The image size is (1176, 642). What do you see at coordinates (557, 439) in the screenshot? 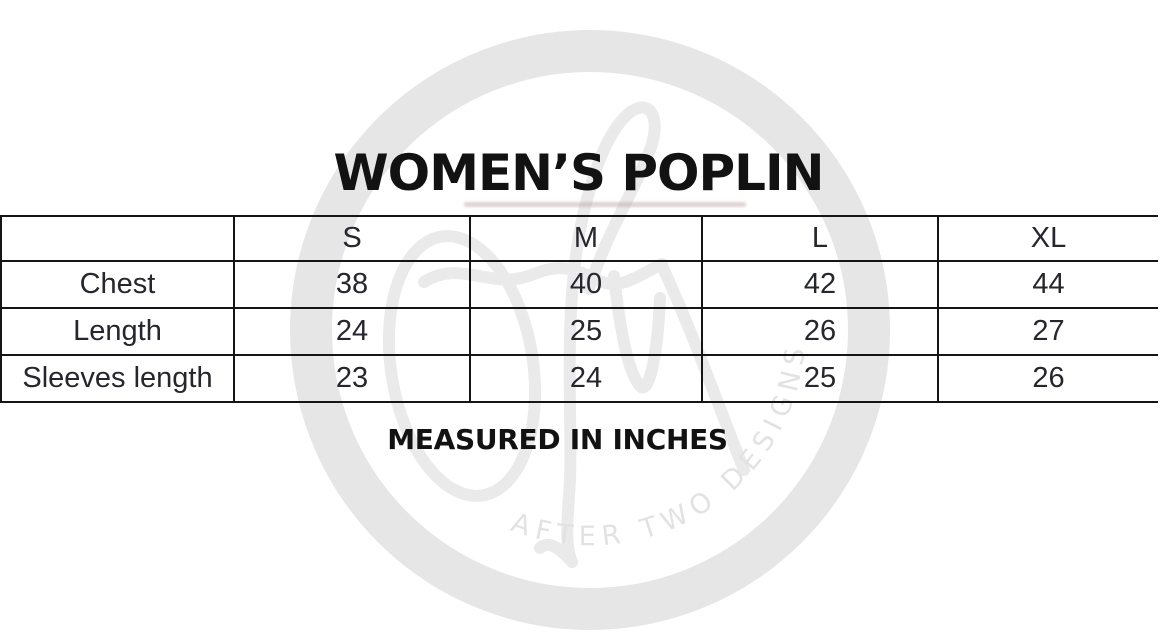
I see `units-note: MEASURED IN INCHES` at bounding box center [557, 439].